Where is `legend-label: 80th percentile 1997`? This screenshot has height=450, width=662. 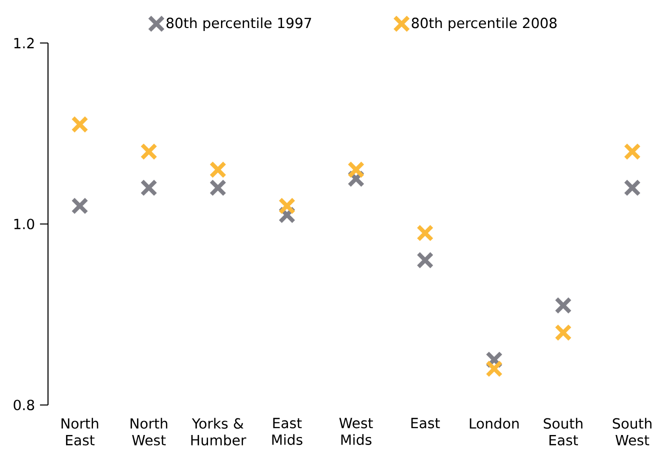
legend-label: 80th percentile 1997 is located at coordinates (239, 24).